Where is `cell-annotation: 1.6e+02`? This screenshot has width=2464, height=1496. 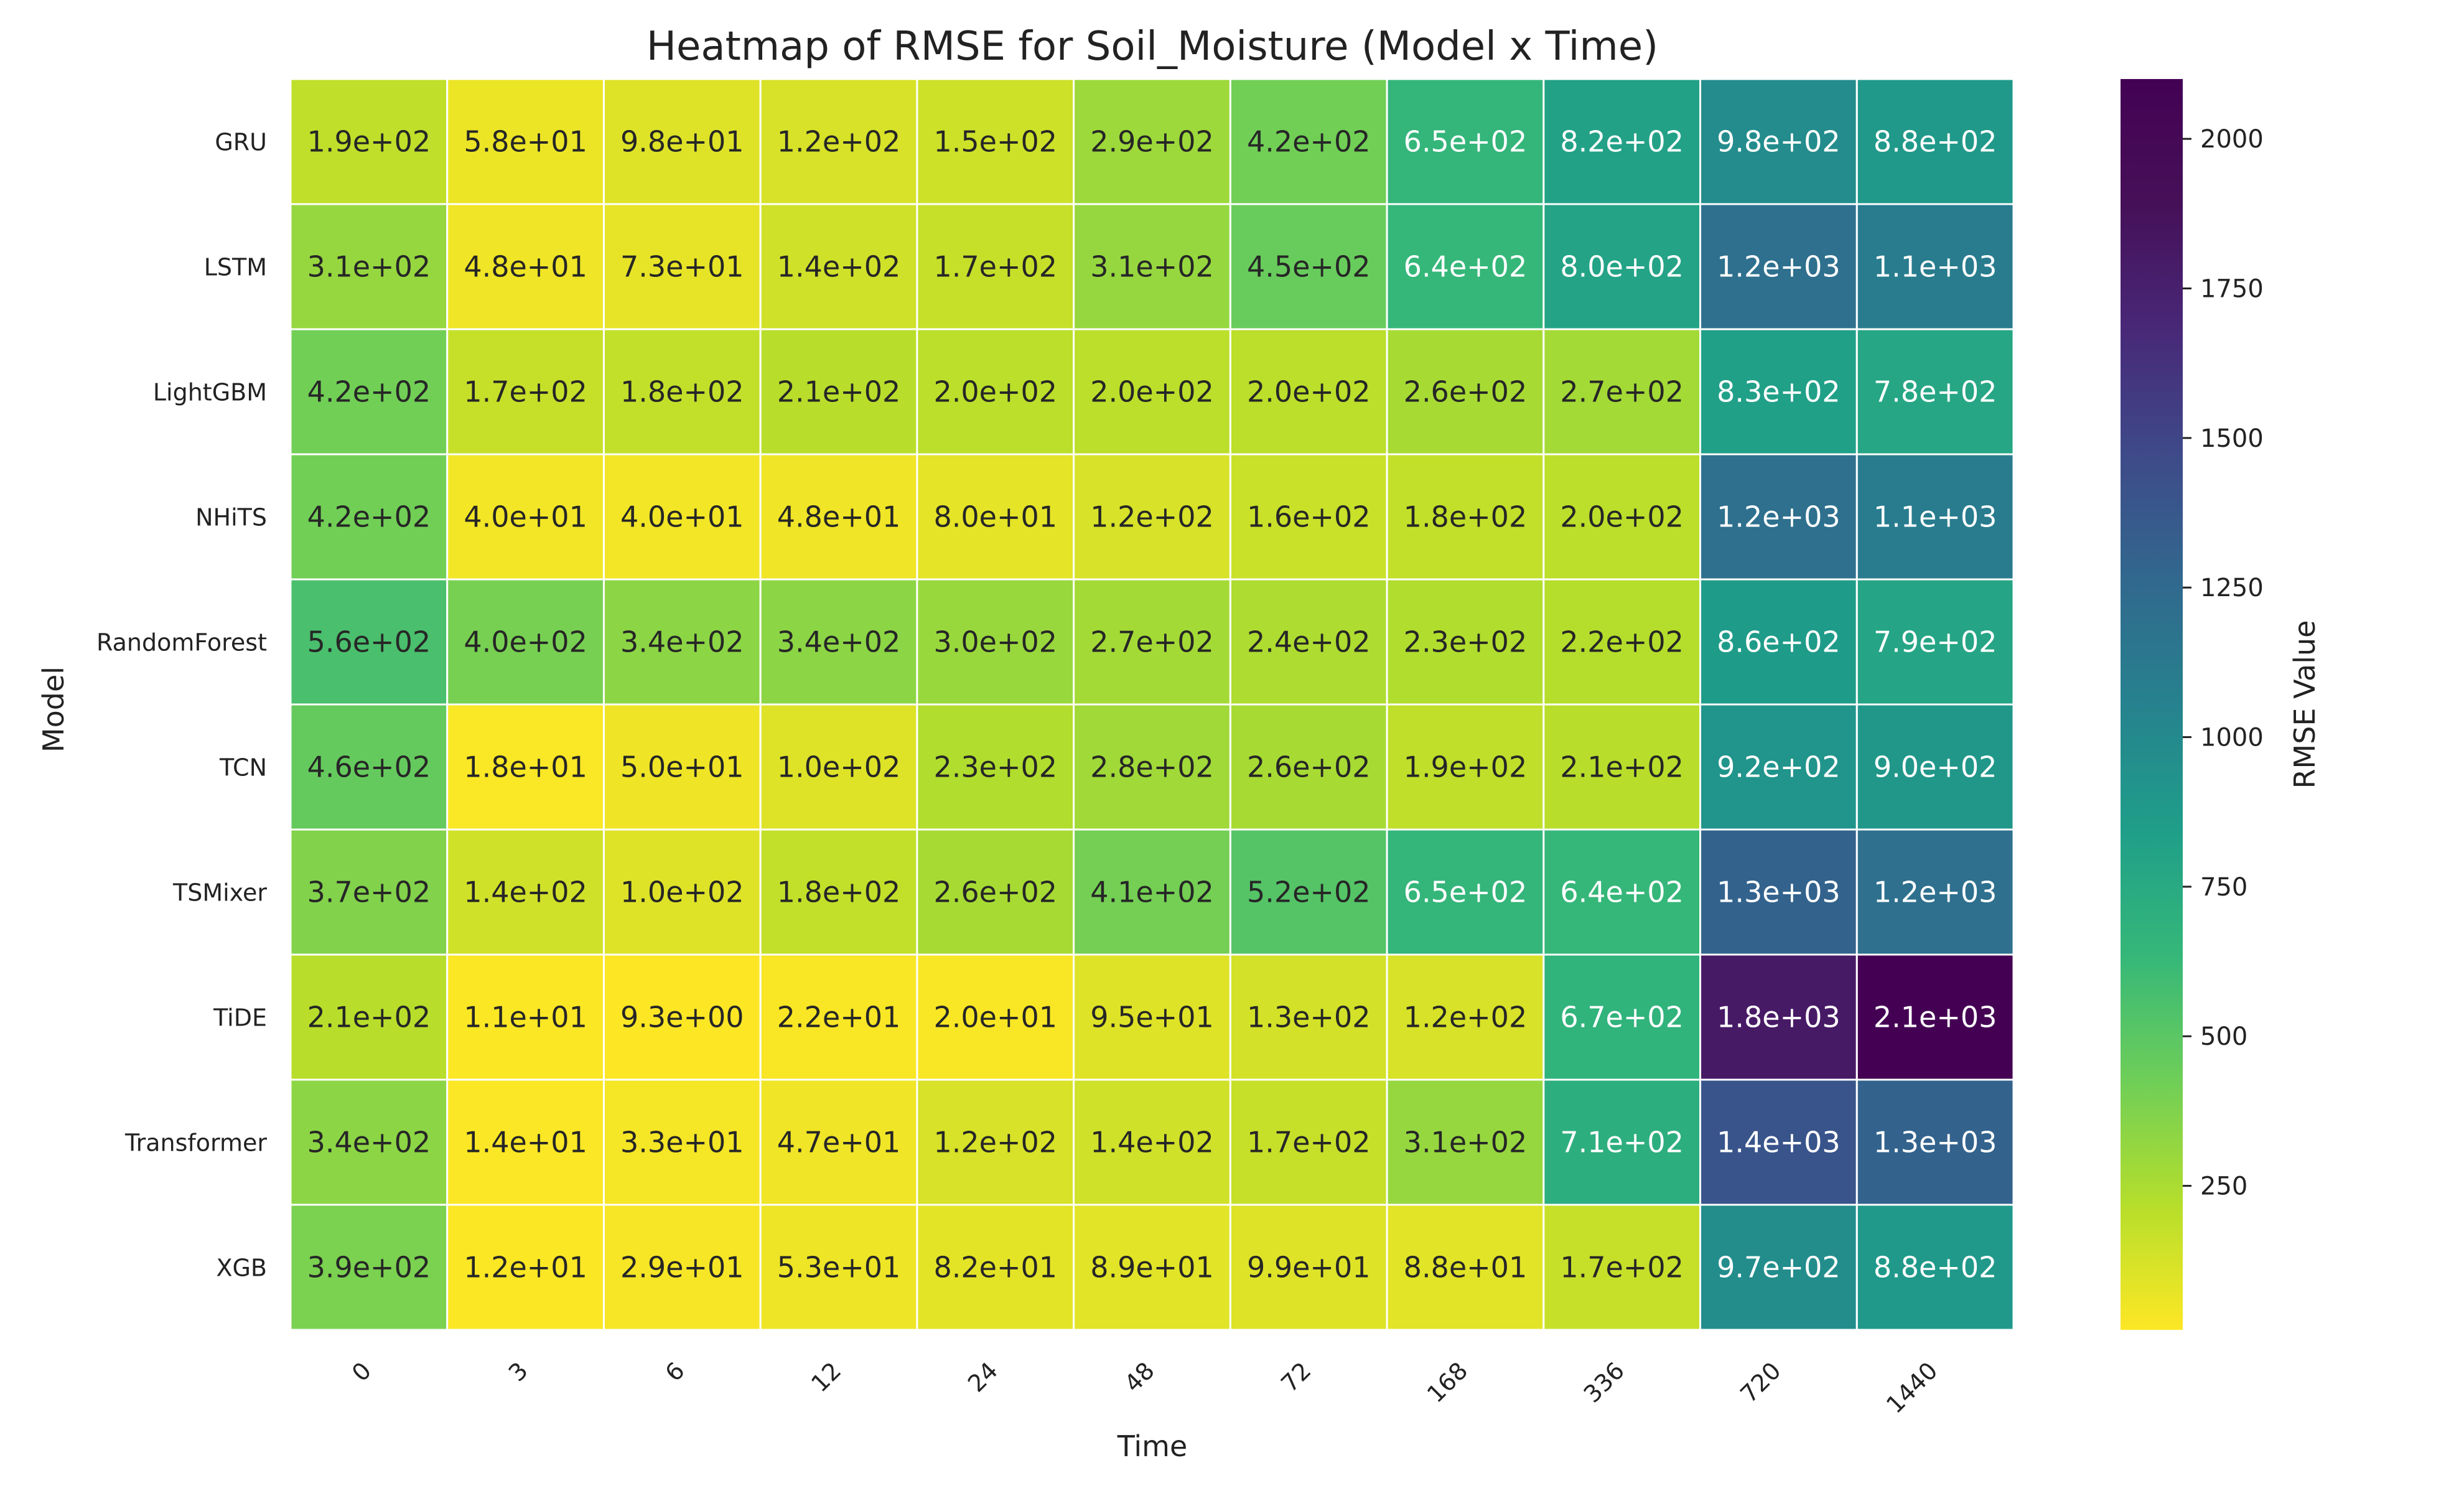 cell-annotation: 1.6e+02 is located at coordinates (1309, 517).